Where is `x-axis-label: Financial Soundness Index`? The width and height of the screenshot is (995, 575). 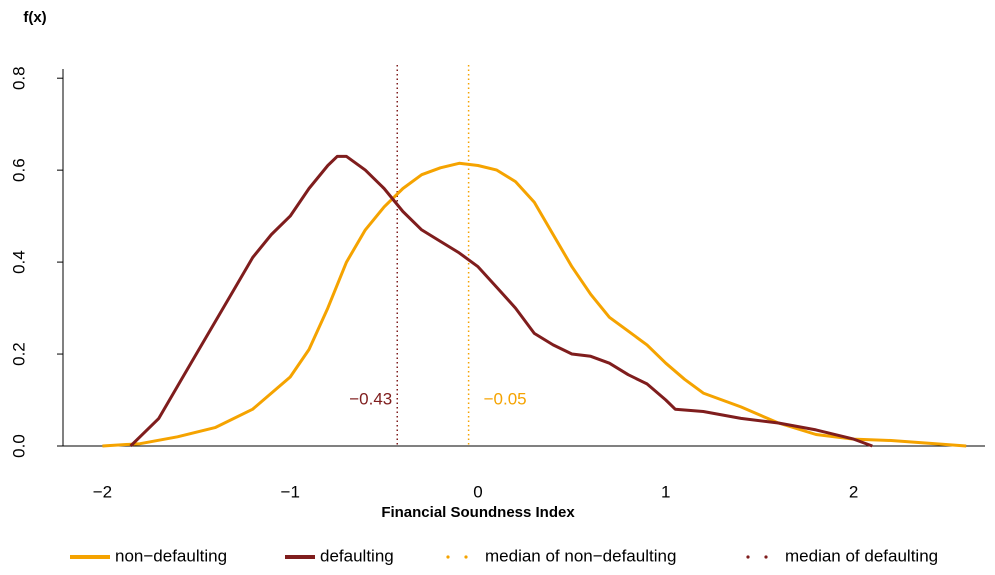 x-axis-label: Financial Soundness Index is located at coordinates (478, 512).